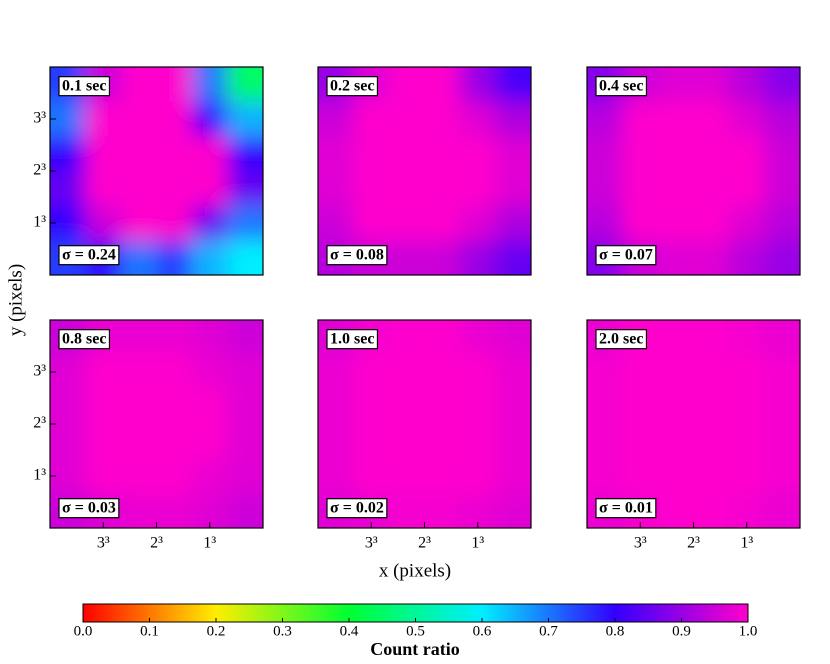 The image size is (830, 664). Describe the element at coordinates (39, 170) in the screenshot. I see `y-tick-label: 2³` at that location.